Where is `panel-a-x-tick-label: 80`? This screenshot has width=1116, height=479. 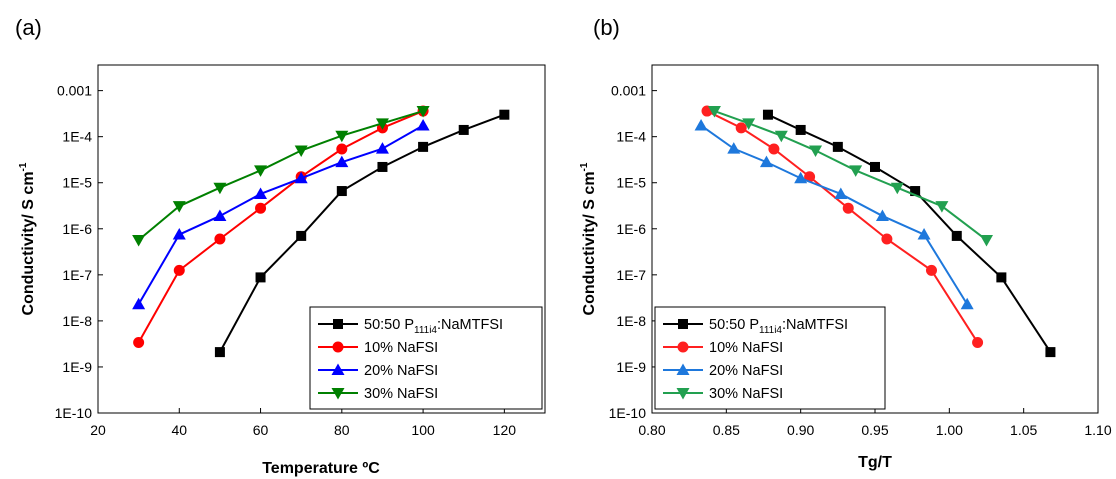
panel-a-x-tick-label: 80 is located at coordinates (342, 430).